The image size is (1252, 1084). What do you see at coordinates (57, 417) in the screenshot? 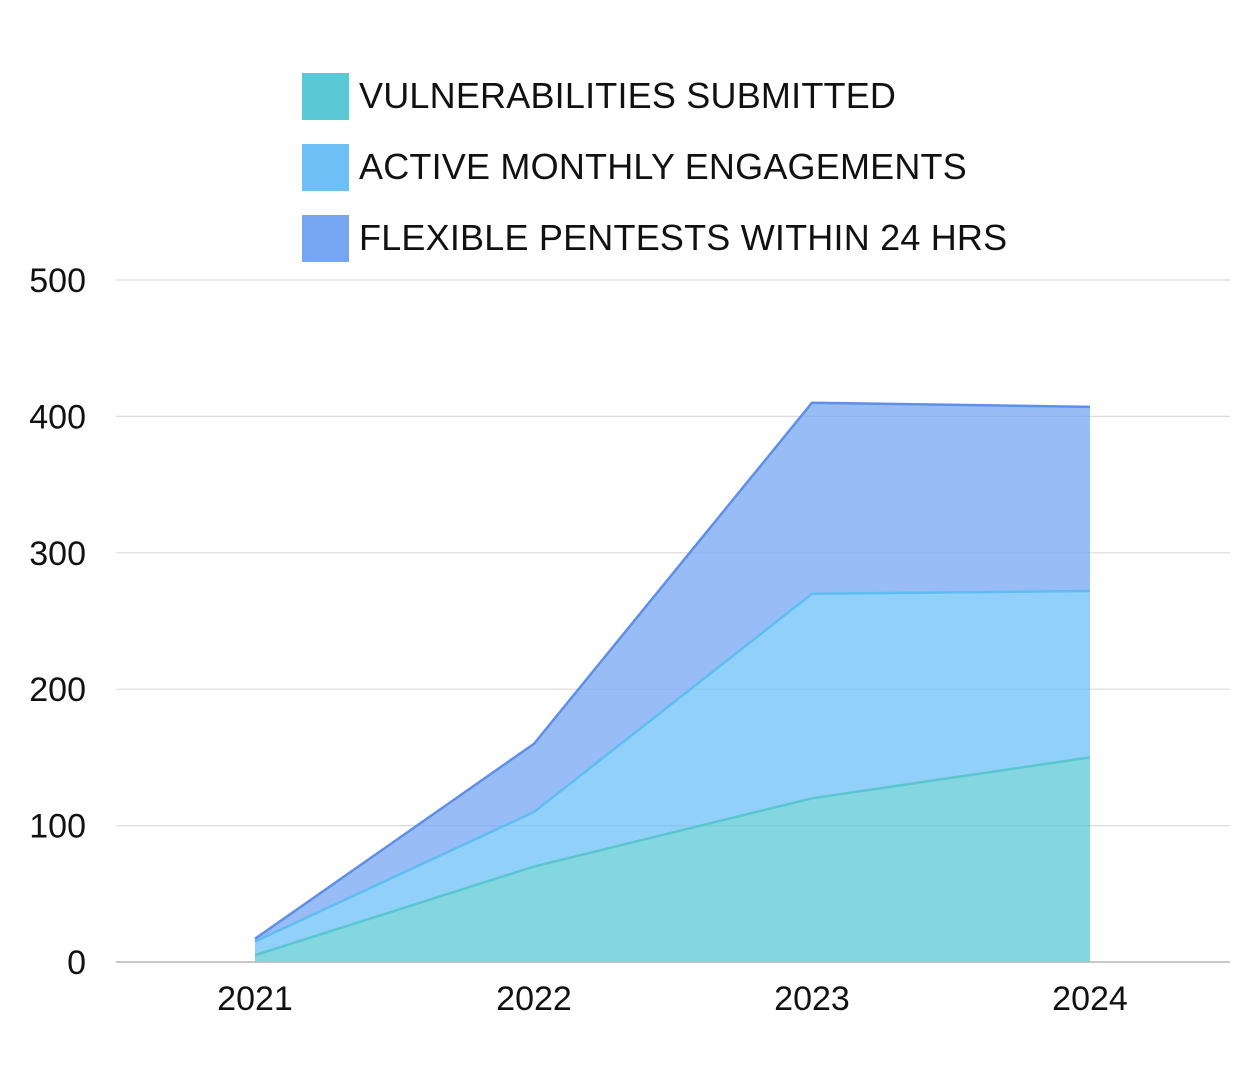
I see `y-tick-label: 400` at bounding box center [57, 417].